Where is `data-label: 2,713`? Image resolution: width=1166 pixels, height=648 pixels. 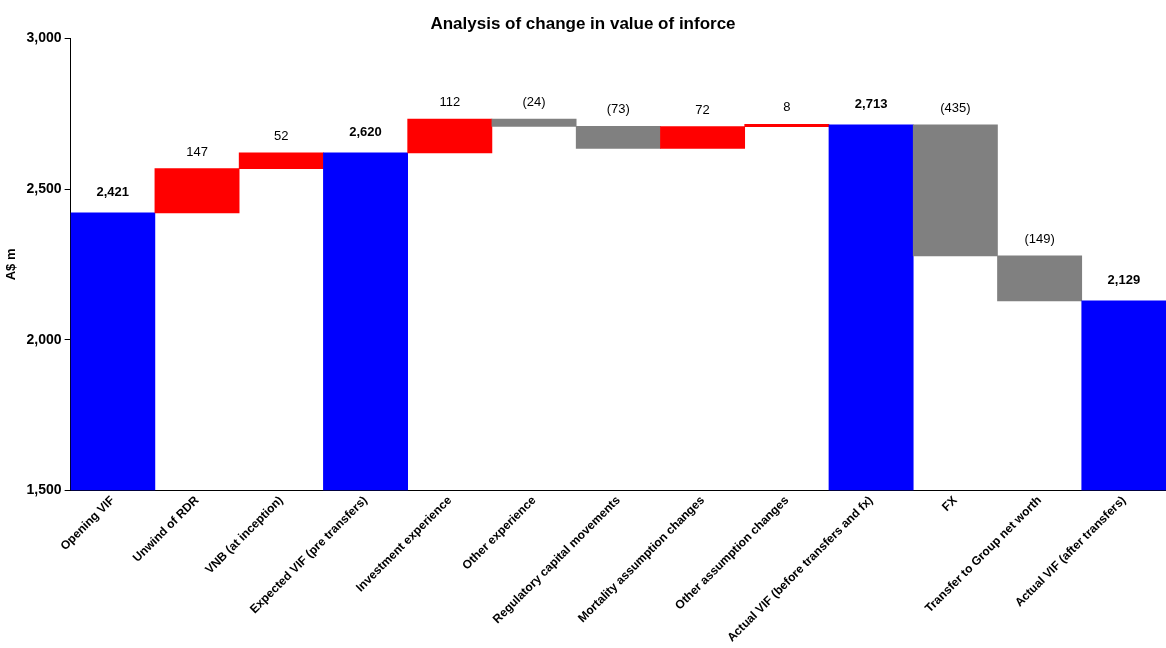 data-label: 2,713 is located at coordinates (871, 103).